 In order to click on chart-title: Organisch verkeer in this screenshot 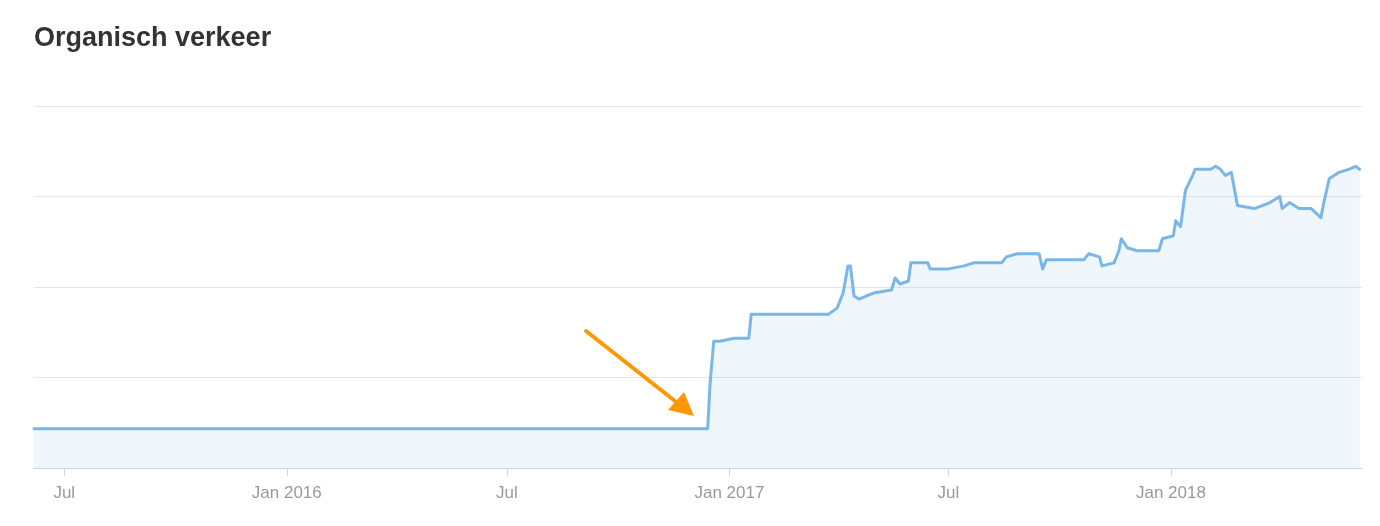, I will do `click(153, 37)`.